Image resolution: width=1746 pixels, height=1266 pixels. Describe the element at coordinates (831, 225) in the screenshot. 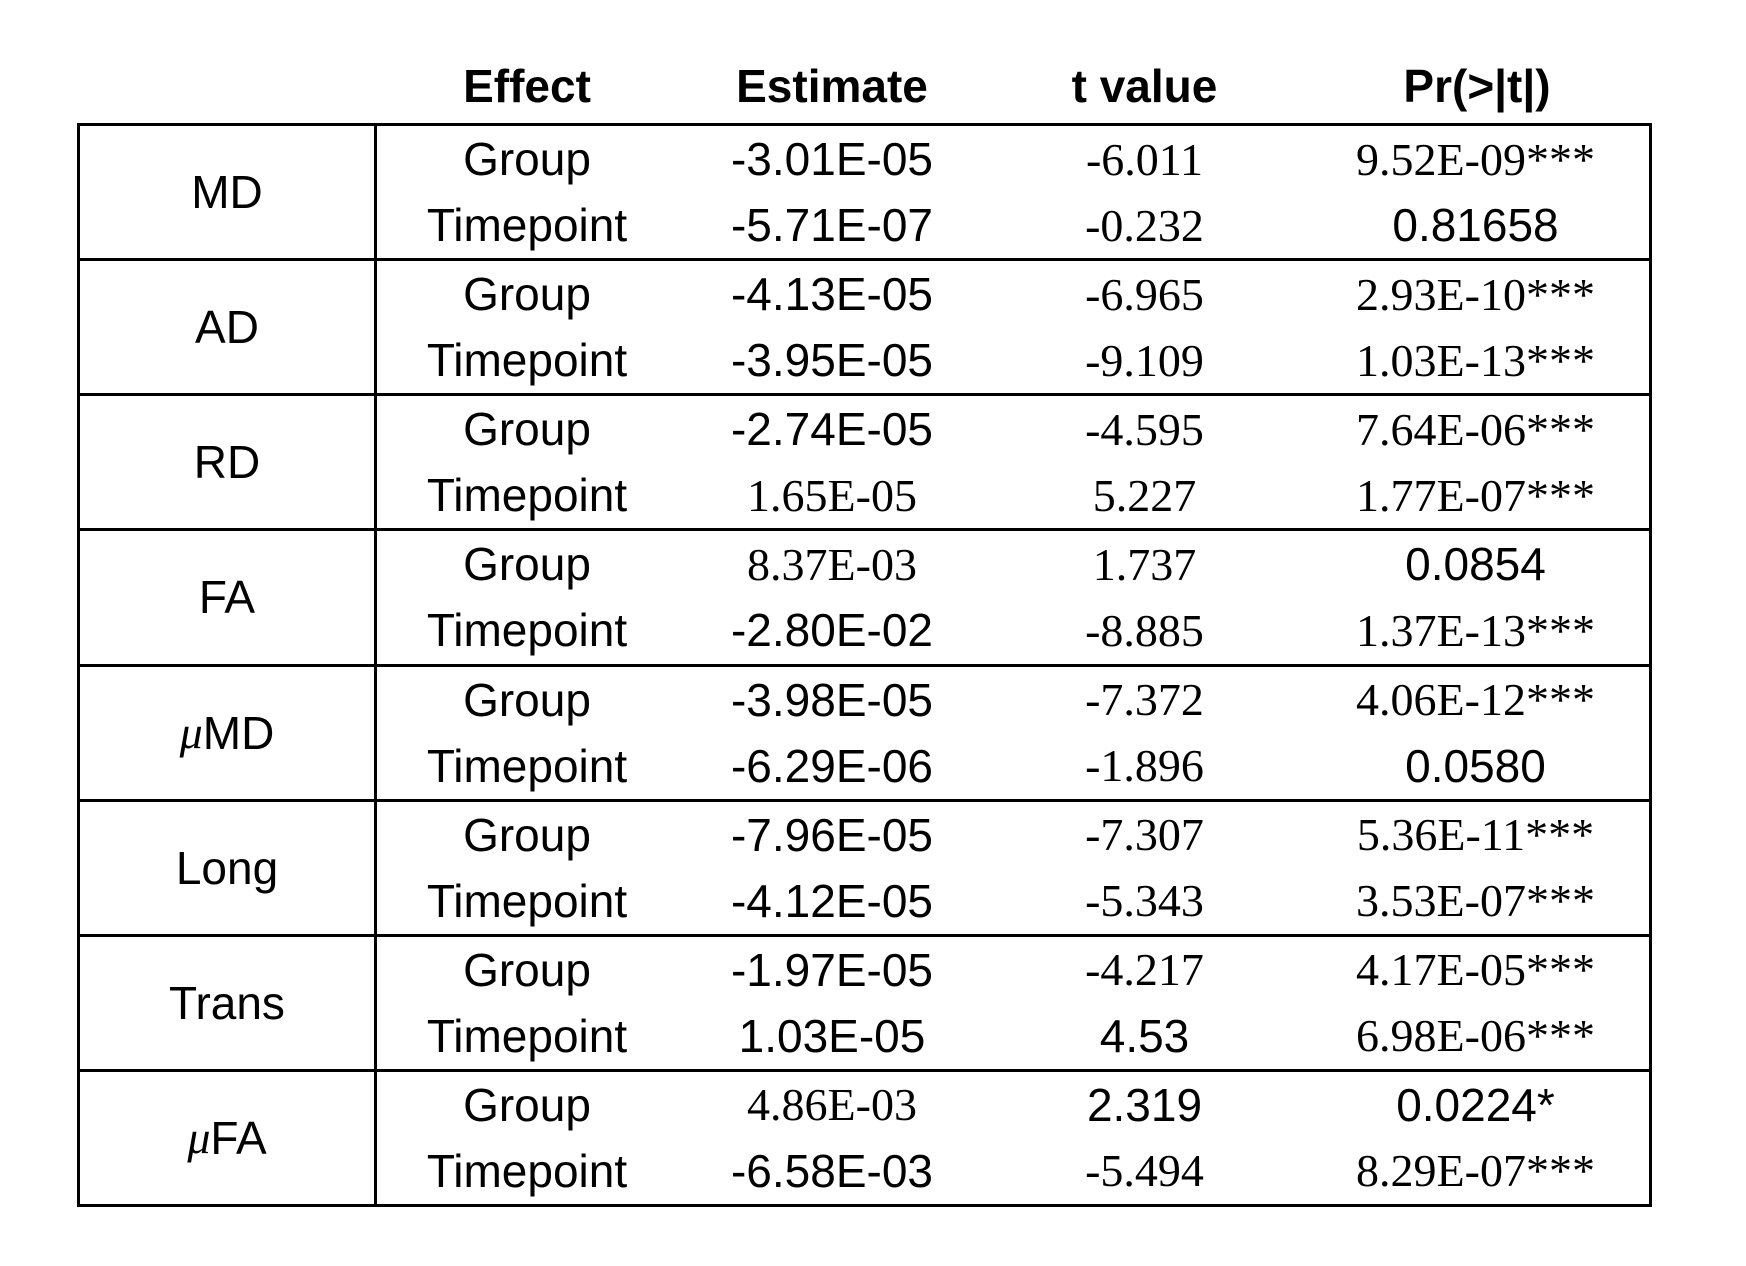

I see `cell-estimate: -5.71E-07` at that location.